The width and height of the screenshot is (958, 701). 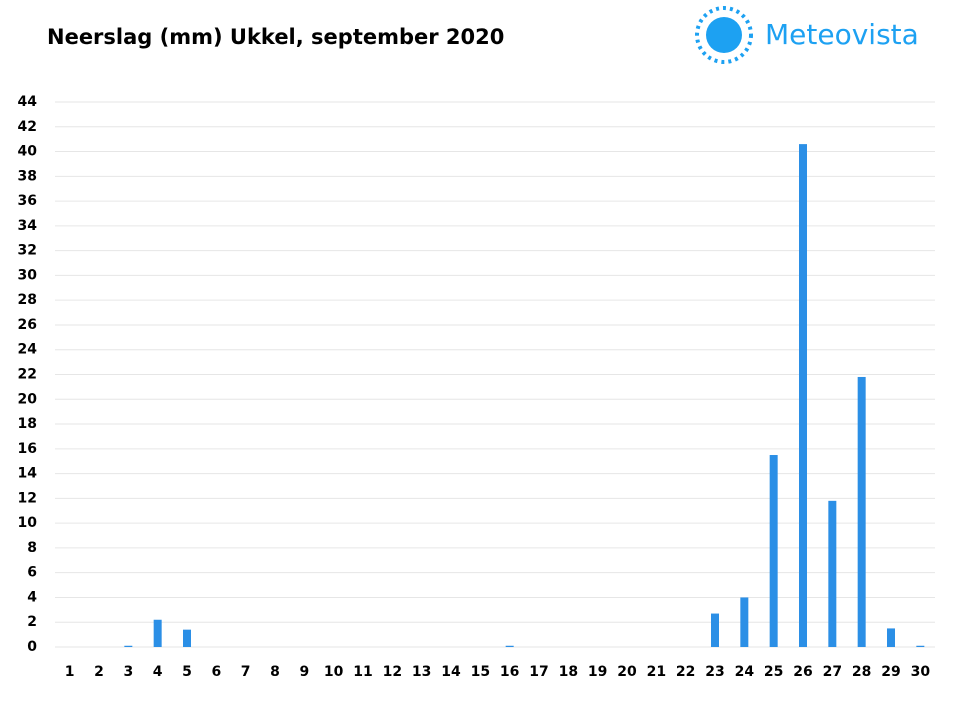 I want to click on x-tick-label: 23, so click(x=714, y=672).